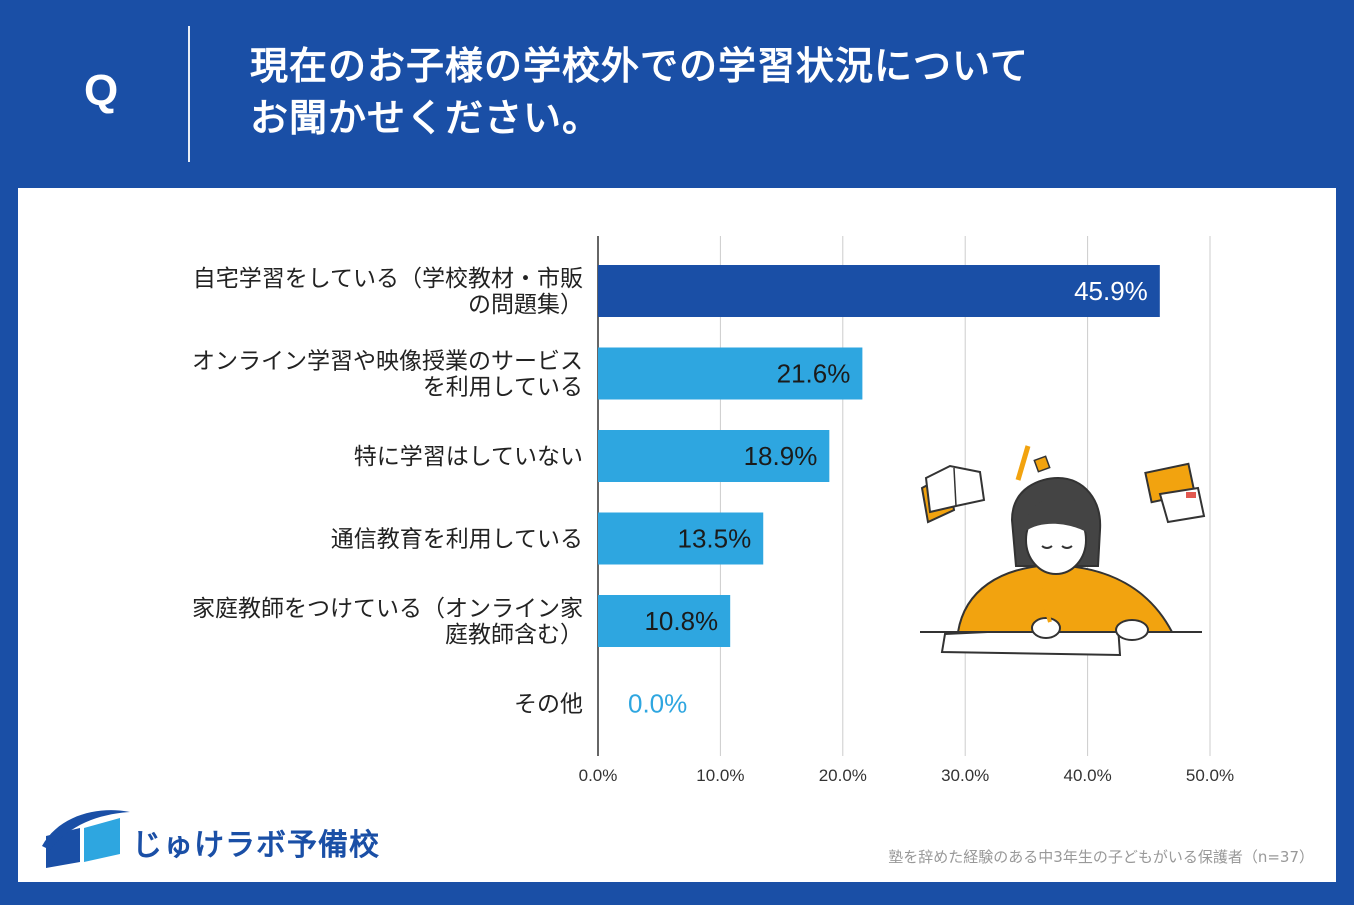  What do you see at coordinates (514, 635) in the screenshot?
I see `category-label: 庭教師含む）` at bounding box center [514, 635].